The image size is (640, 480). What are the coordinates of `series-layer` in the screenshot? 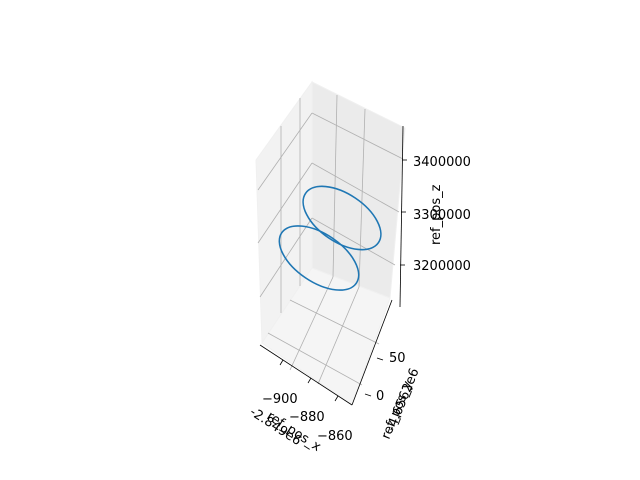 It's located at (330, 238).